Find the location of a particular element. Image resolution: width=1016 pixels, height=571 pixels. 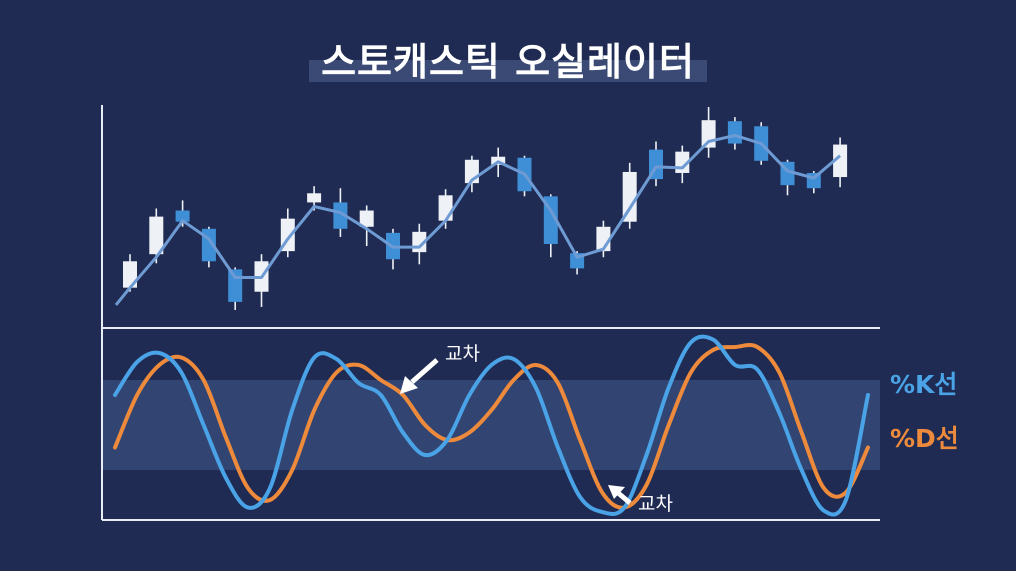

title-highlight: 스토캐스틱 오실레이터 is located at coordinates (508, 58).